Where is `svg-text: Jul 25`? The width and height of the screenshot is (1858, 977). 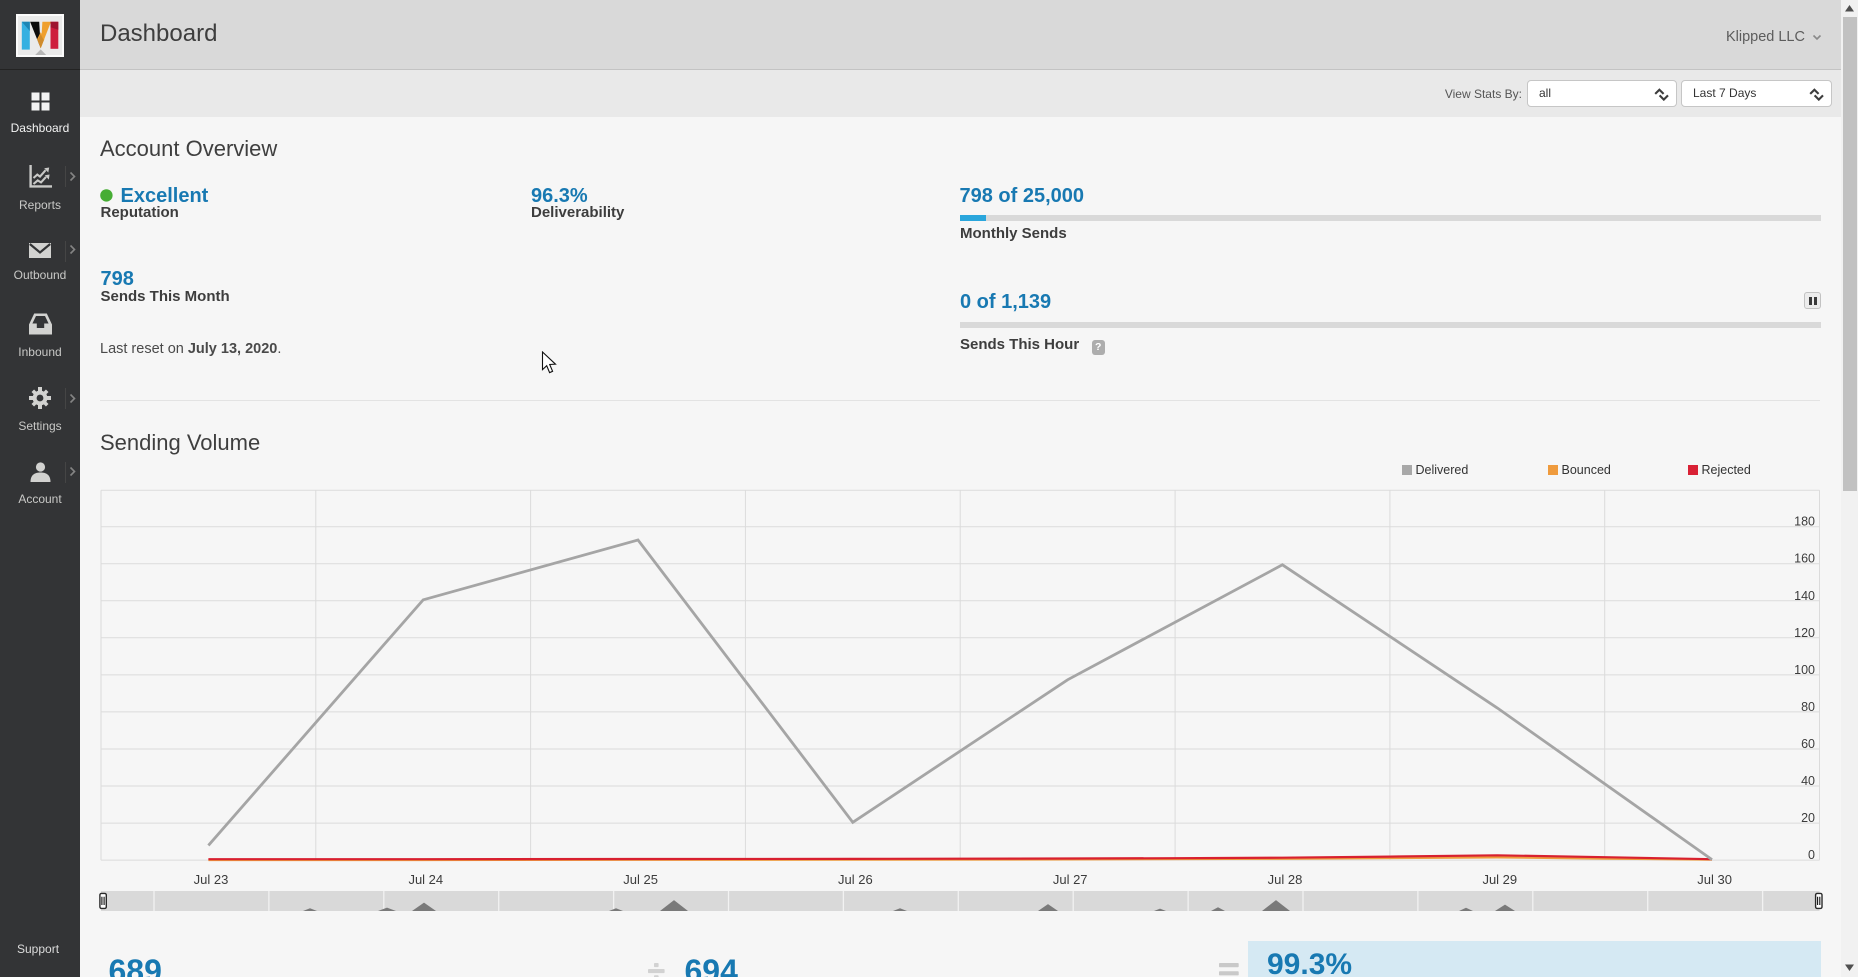 svg-text: Jul 25 is located at coordinates (640, 879).